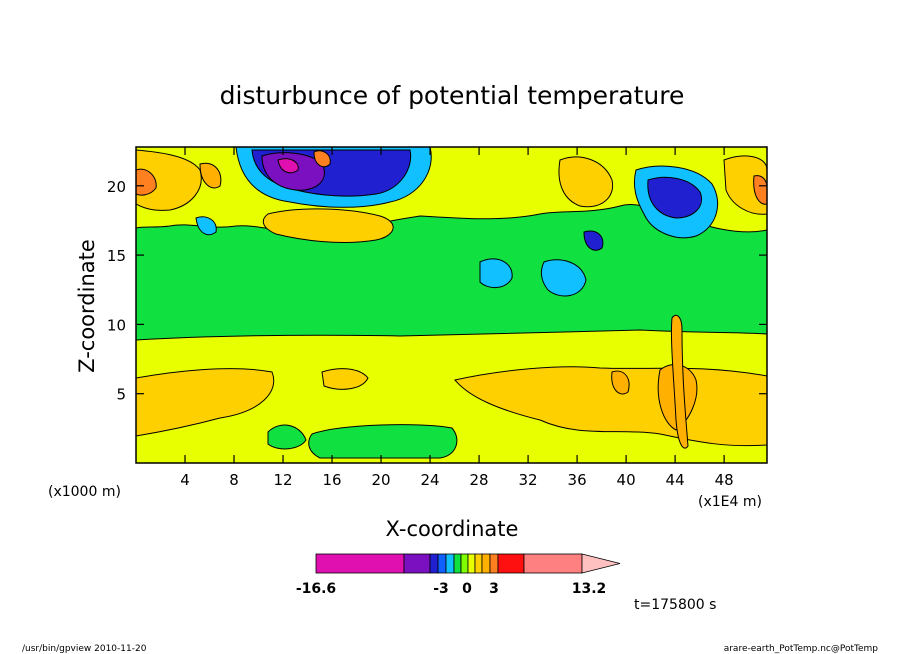 The image size is (904, 654). Describe the element at coordinates (452, 95) in the screenshot. I see `chart-title: disturbunce of potential temperature` at that location.